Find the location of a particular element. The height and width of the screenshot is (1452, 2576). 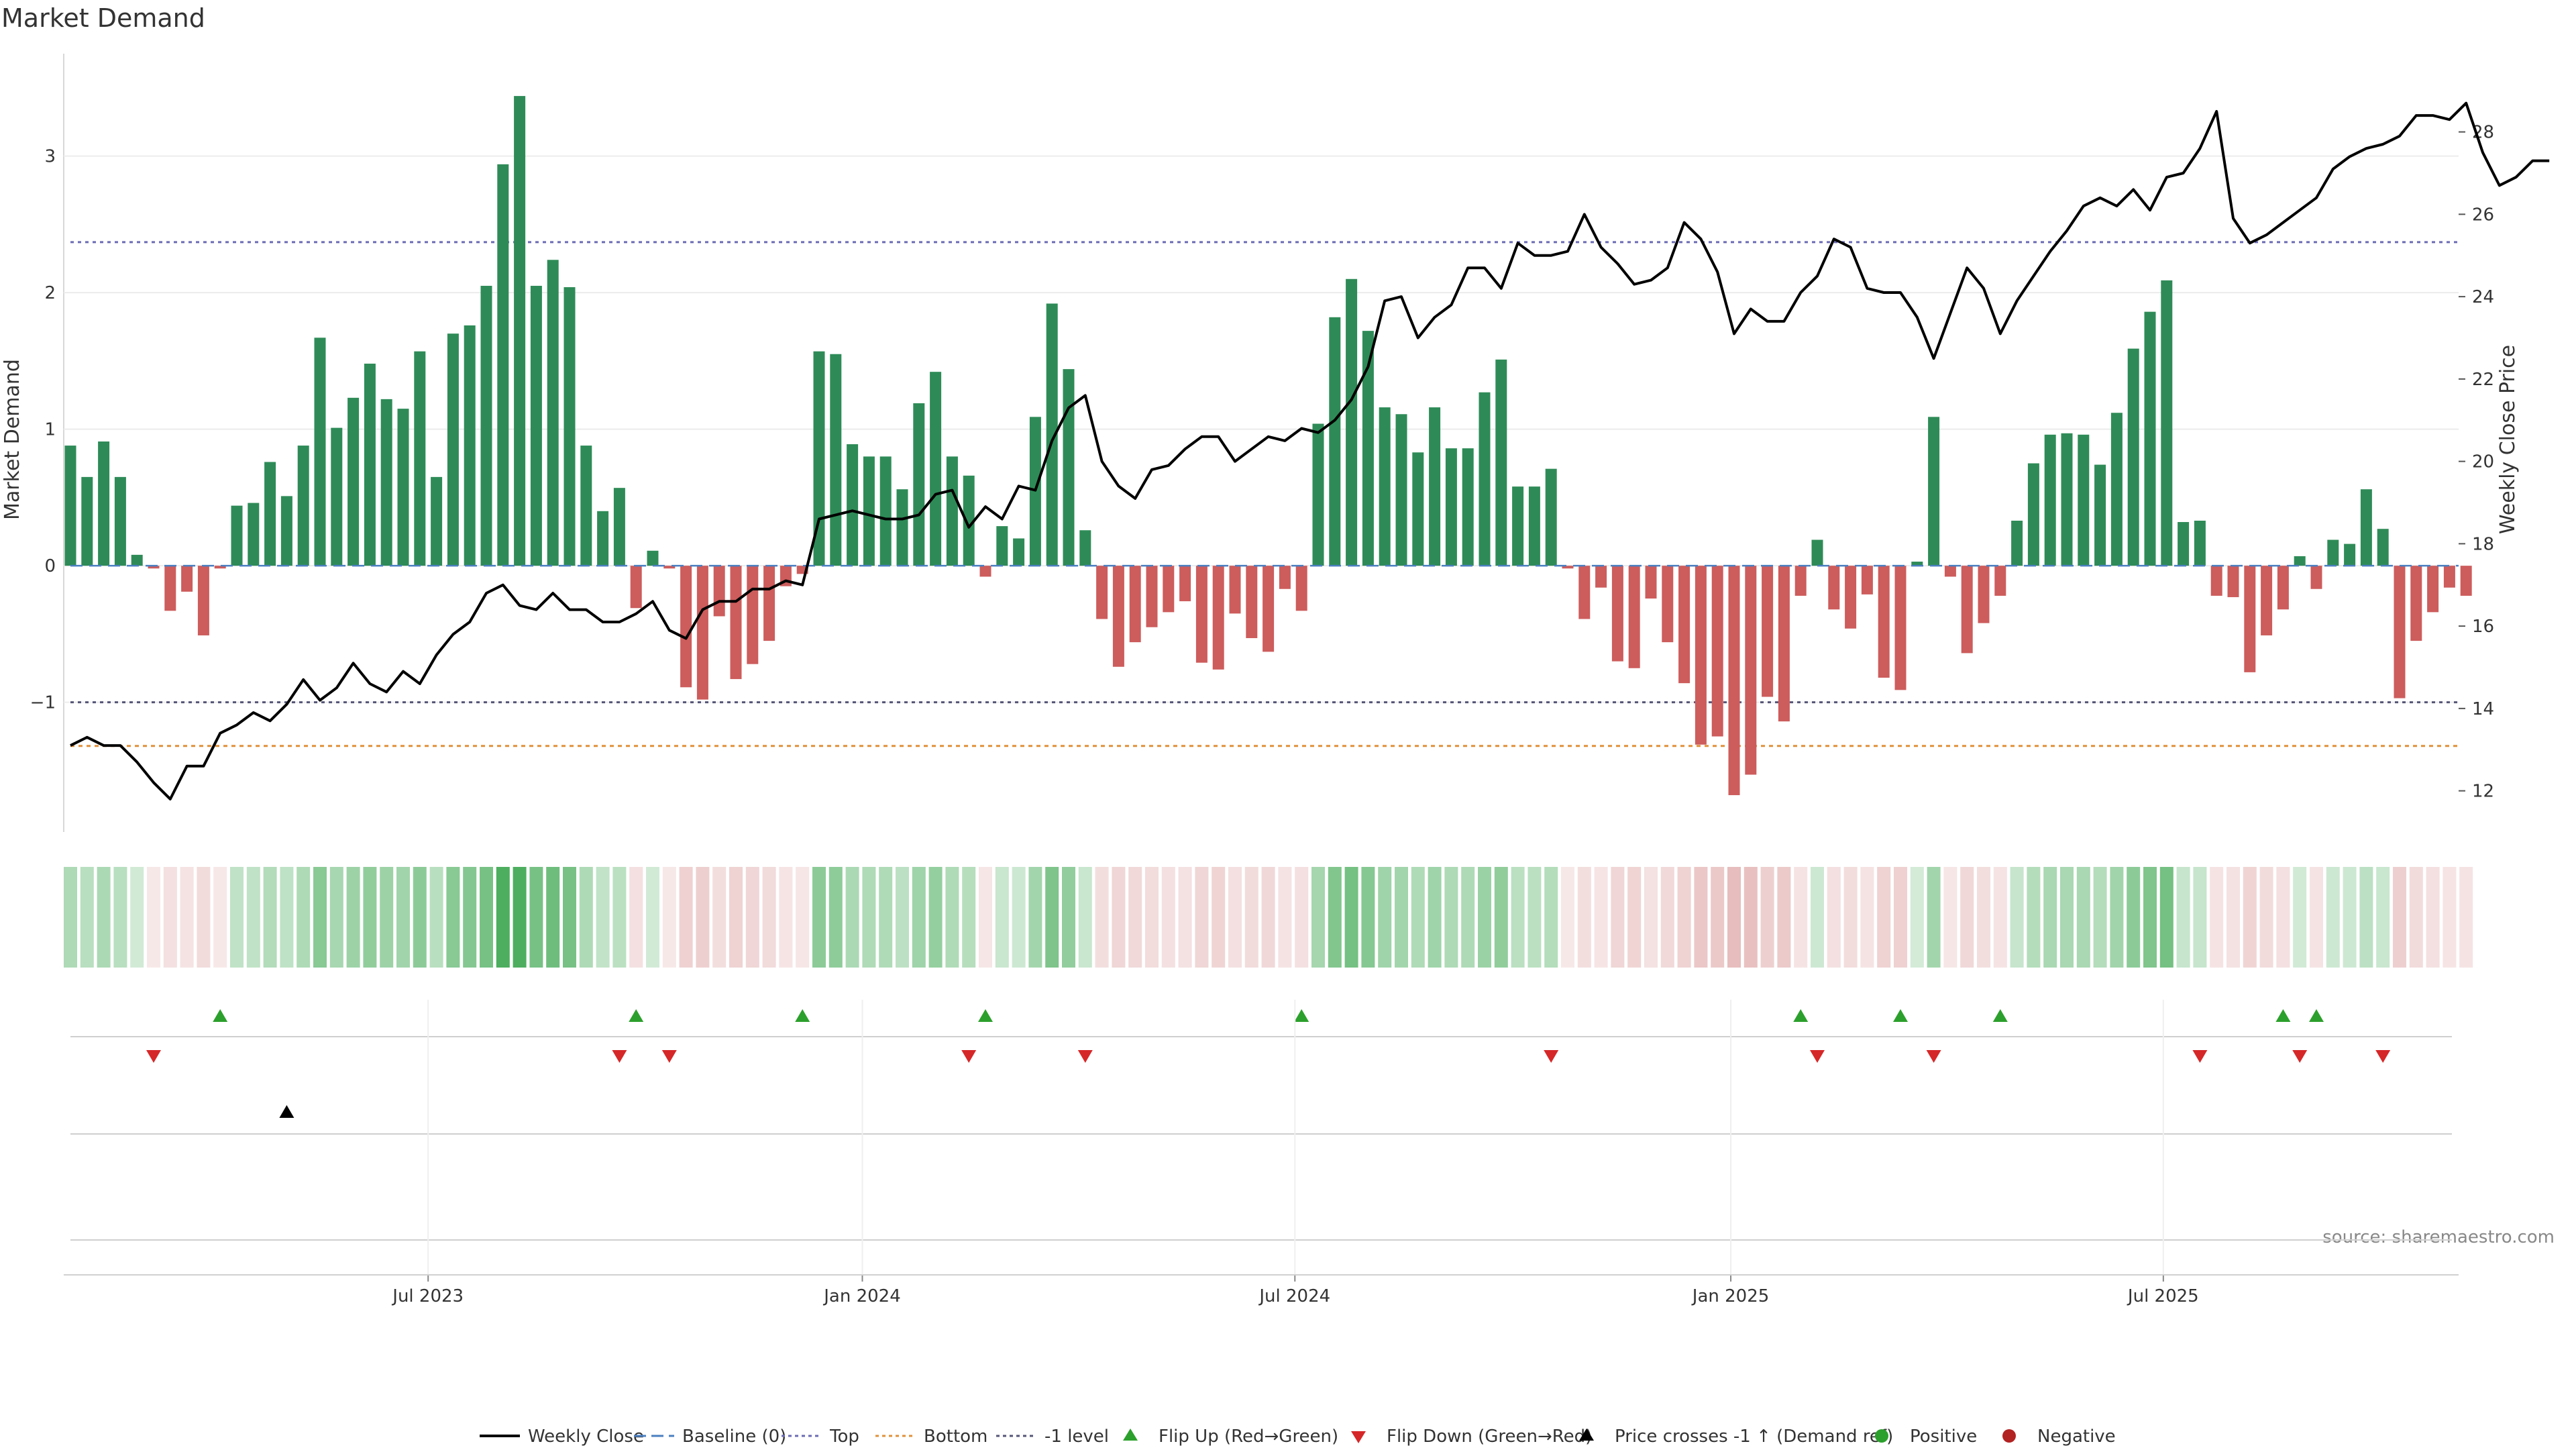

y-left-tick-label: 2 is located at coordinates (50, 293).